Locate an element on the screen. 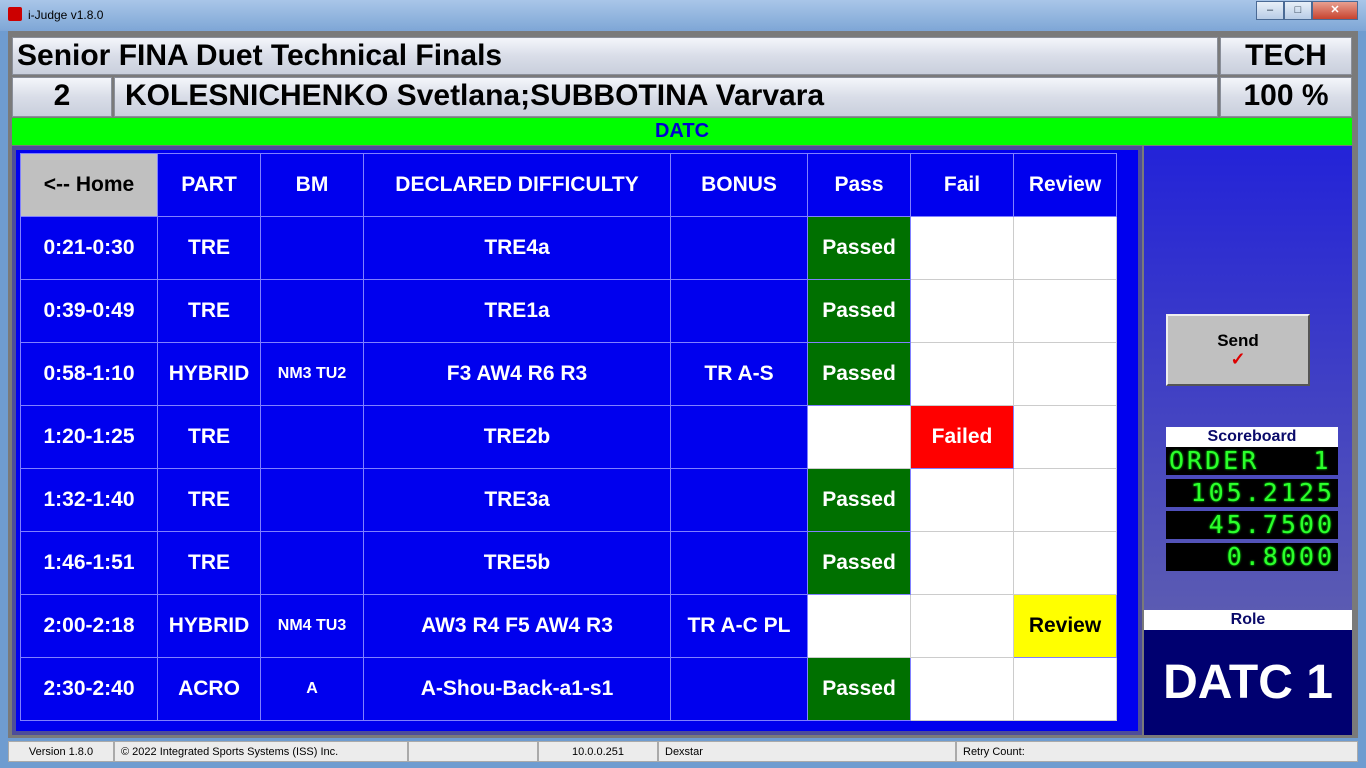 The image size is (1366, 768). row-part: ACRO is located at coordinates (209, 689).